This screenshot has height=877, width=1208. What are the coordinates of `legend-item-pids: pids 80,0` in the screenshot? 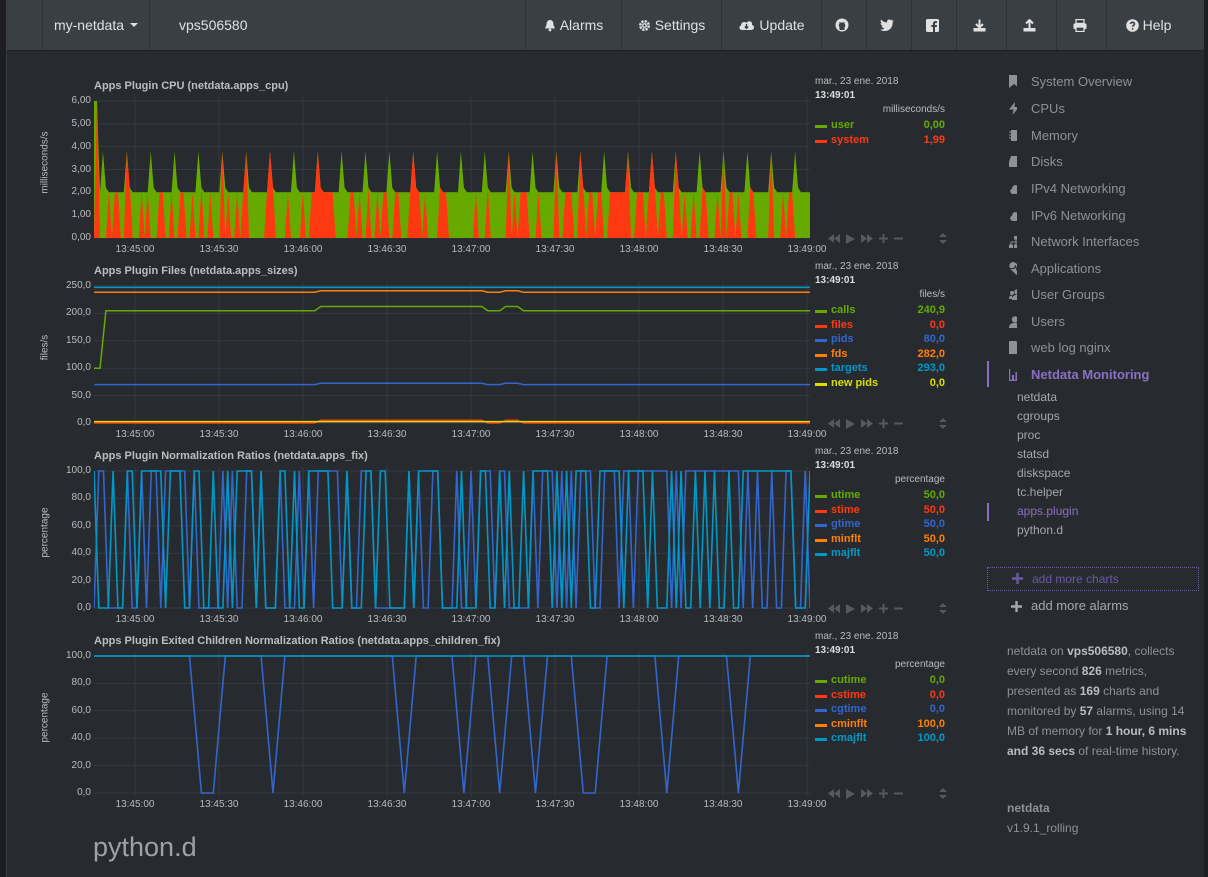 It's located at (880, 340).